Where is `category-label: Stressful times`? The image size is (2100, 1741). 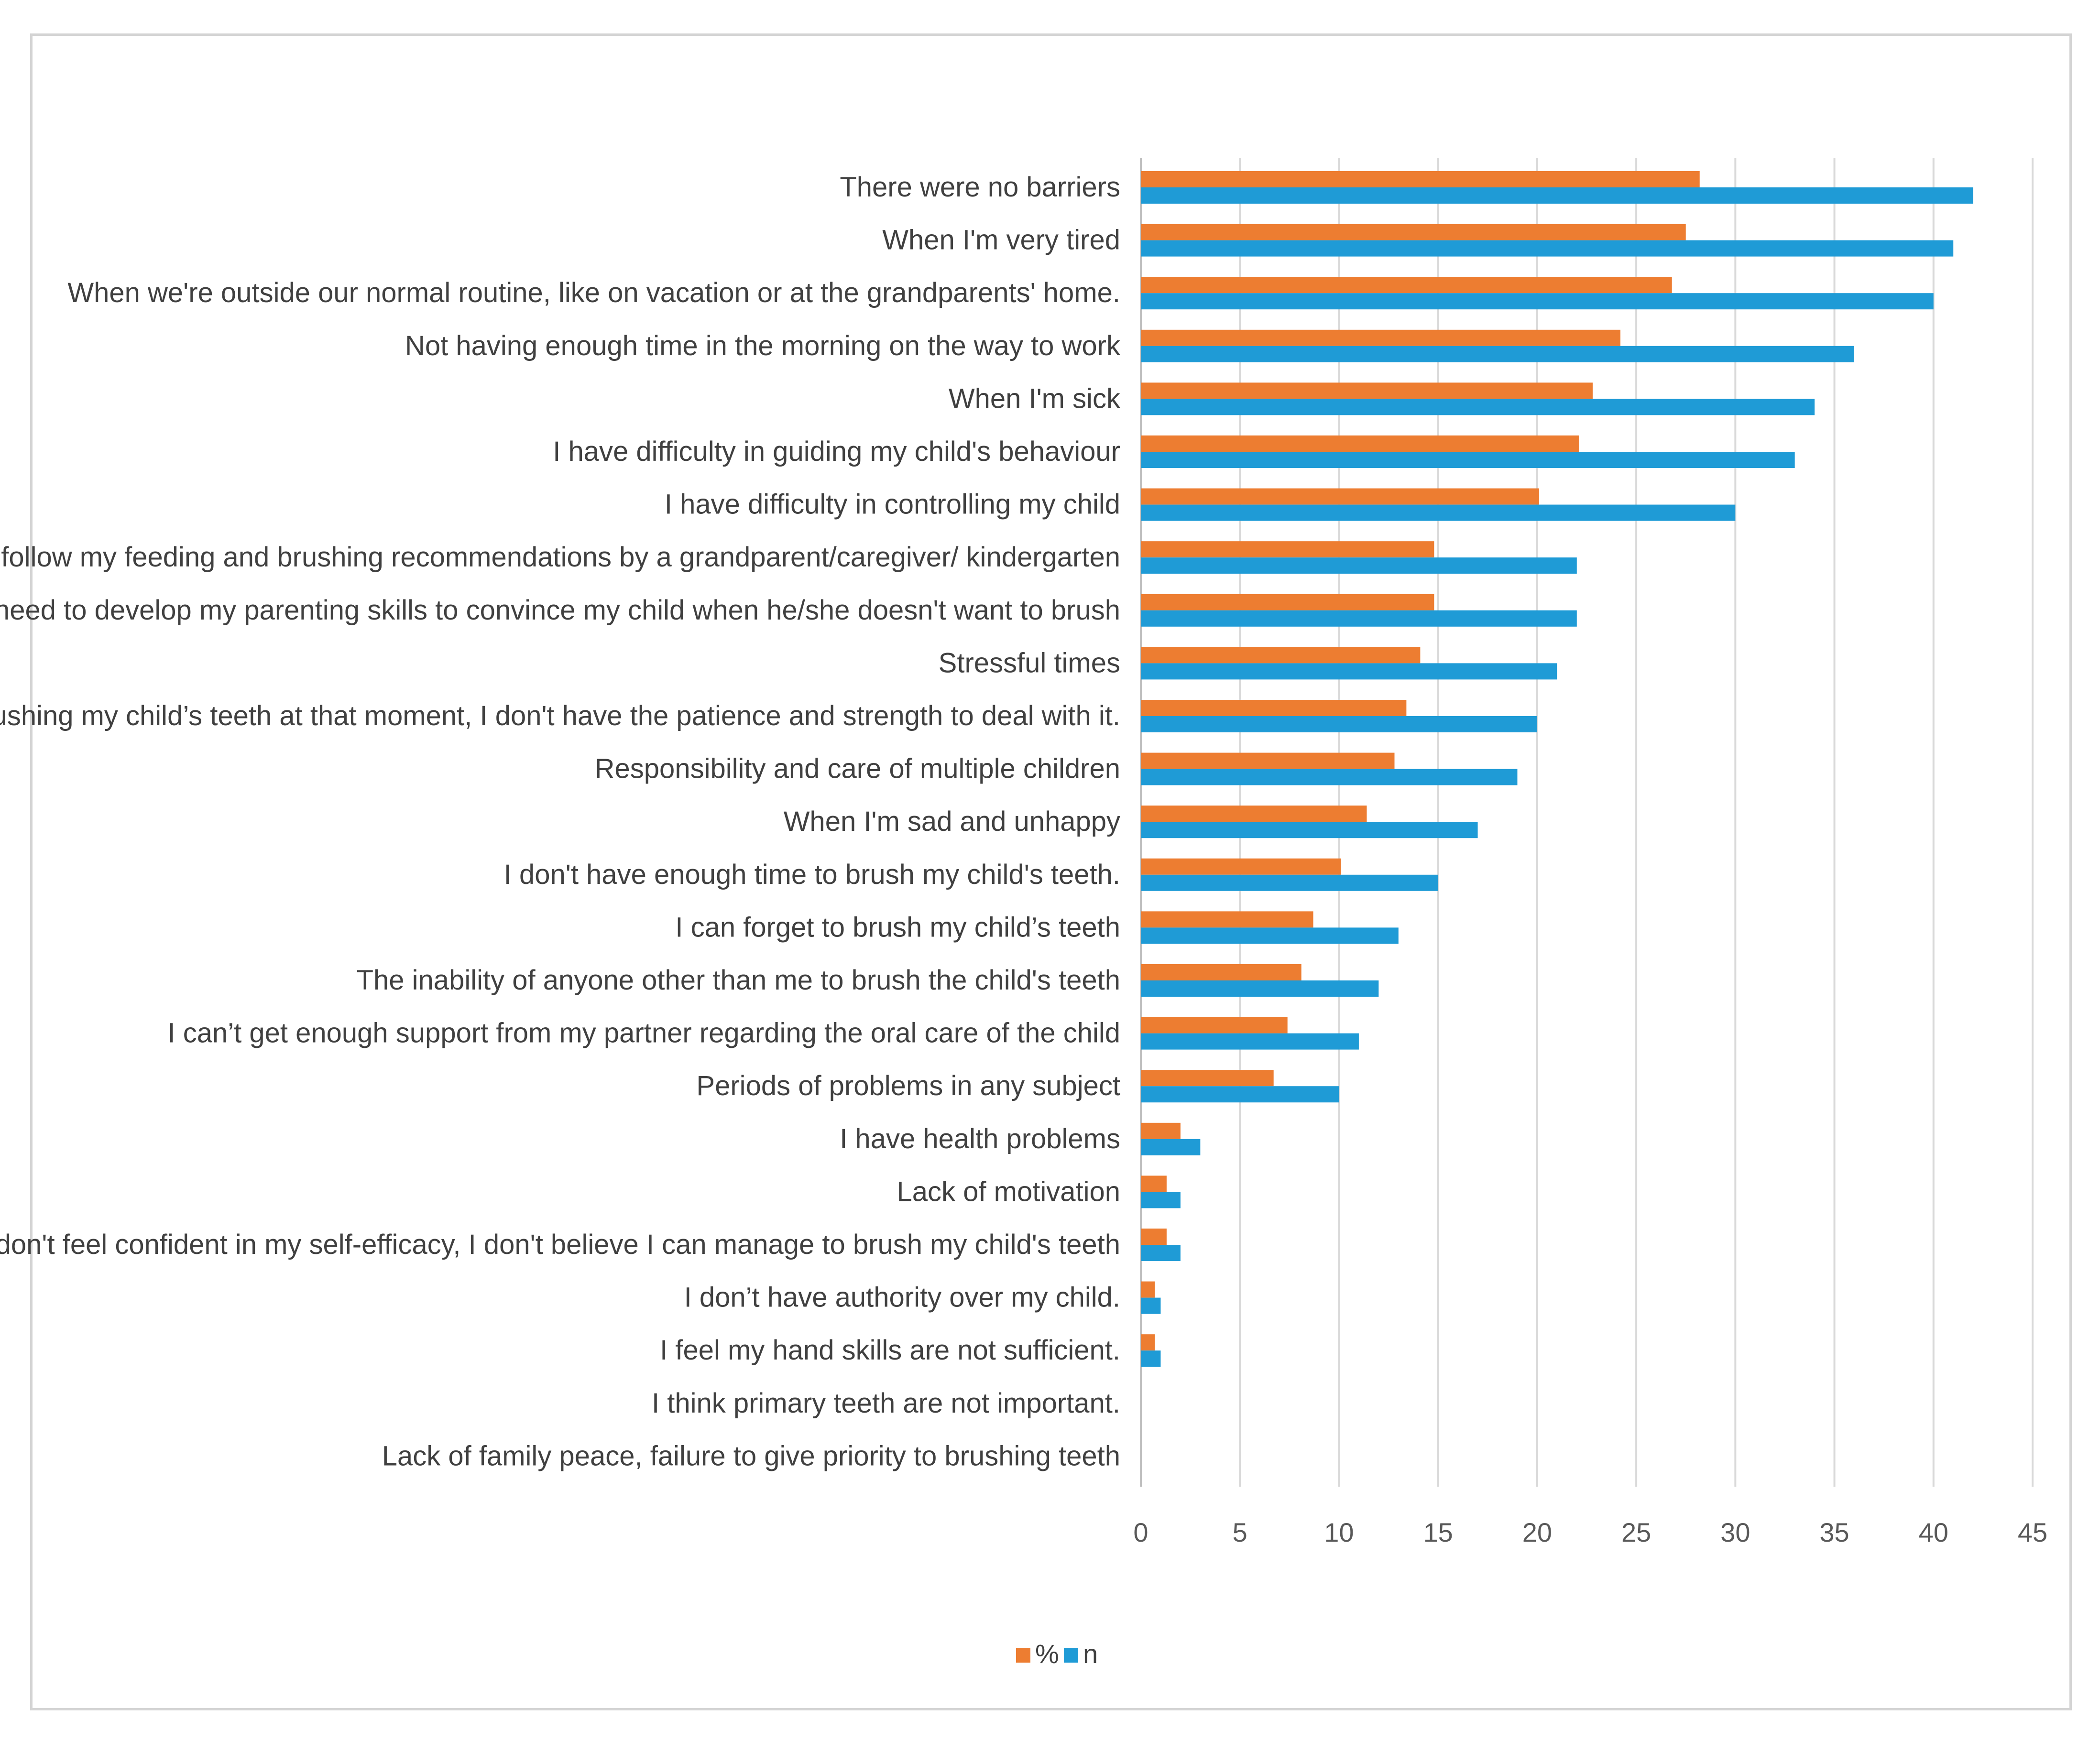
category-label: Stressful times is located at coordinates (1029, 662).